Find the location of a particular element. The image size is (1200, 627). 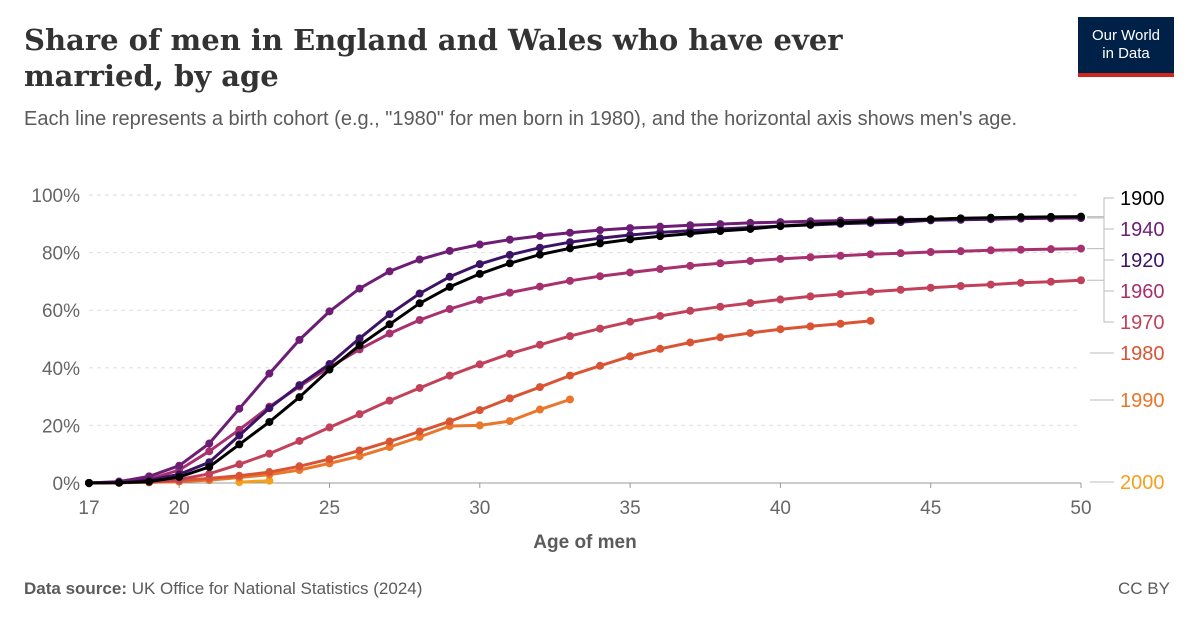

series-line-1990 is located at coordinates (329, 441).